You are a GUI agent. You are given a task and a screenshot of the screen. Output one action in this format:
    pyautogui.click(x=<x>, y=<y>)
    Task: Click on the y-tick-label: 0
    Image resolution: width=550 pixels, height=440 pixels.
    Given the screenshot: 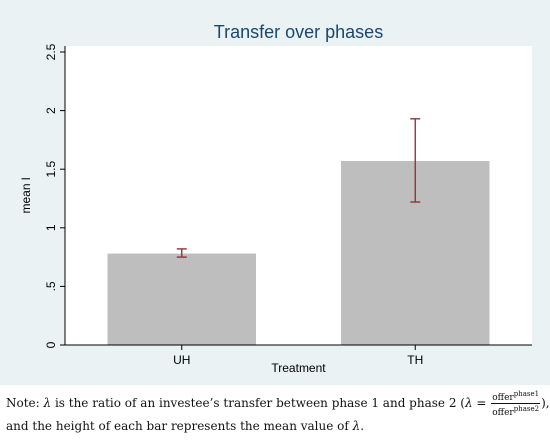 What is the action you would take?
    pyautogui.click(x=51, y=344)
    